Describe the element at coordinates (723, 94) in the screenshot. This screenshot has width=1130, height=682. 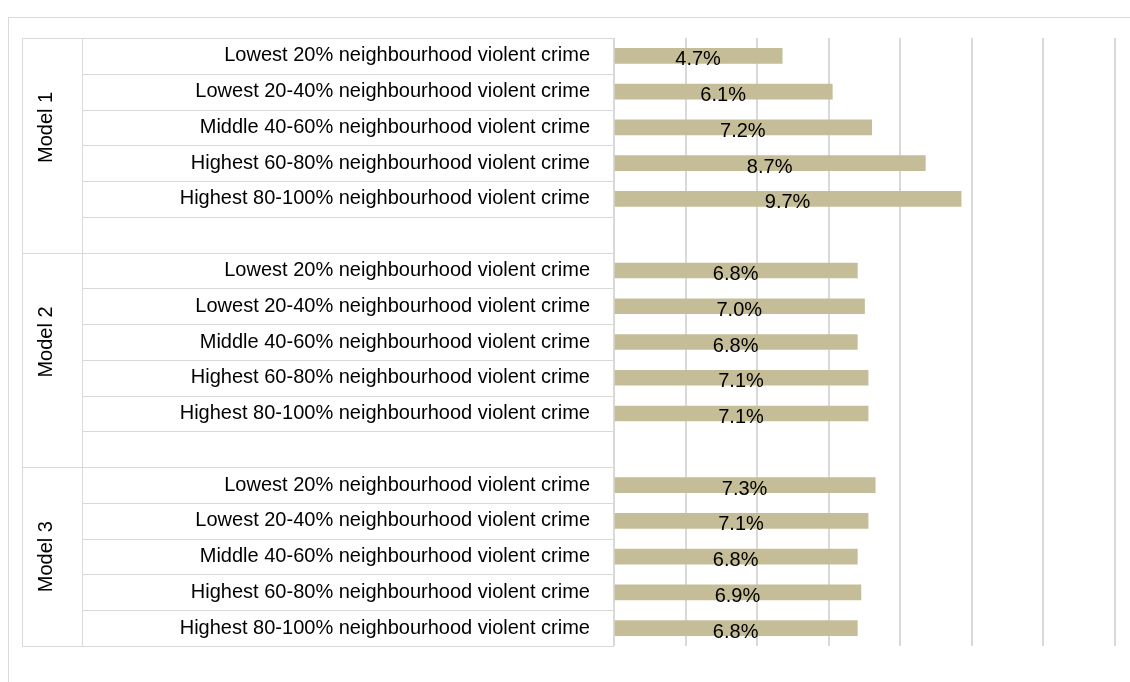
I see `data-label: 6.1%` at that location.